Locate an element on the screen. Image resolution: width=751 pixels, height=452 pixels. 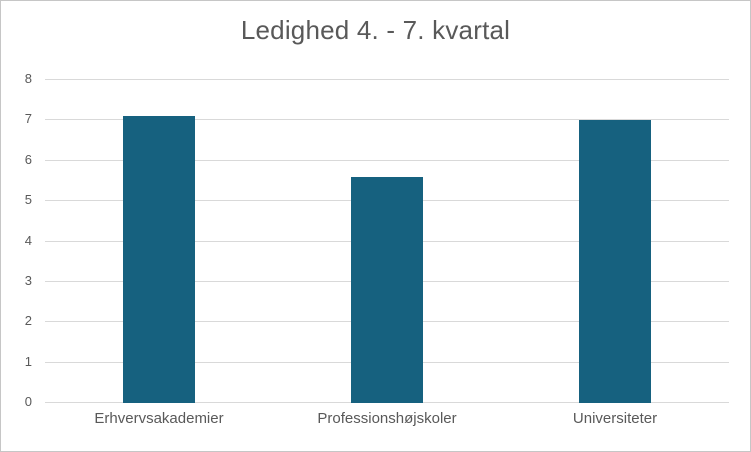
y-axis-tick-label: 7 is located at coordinates (28, 118).